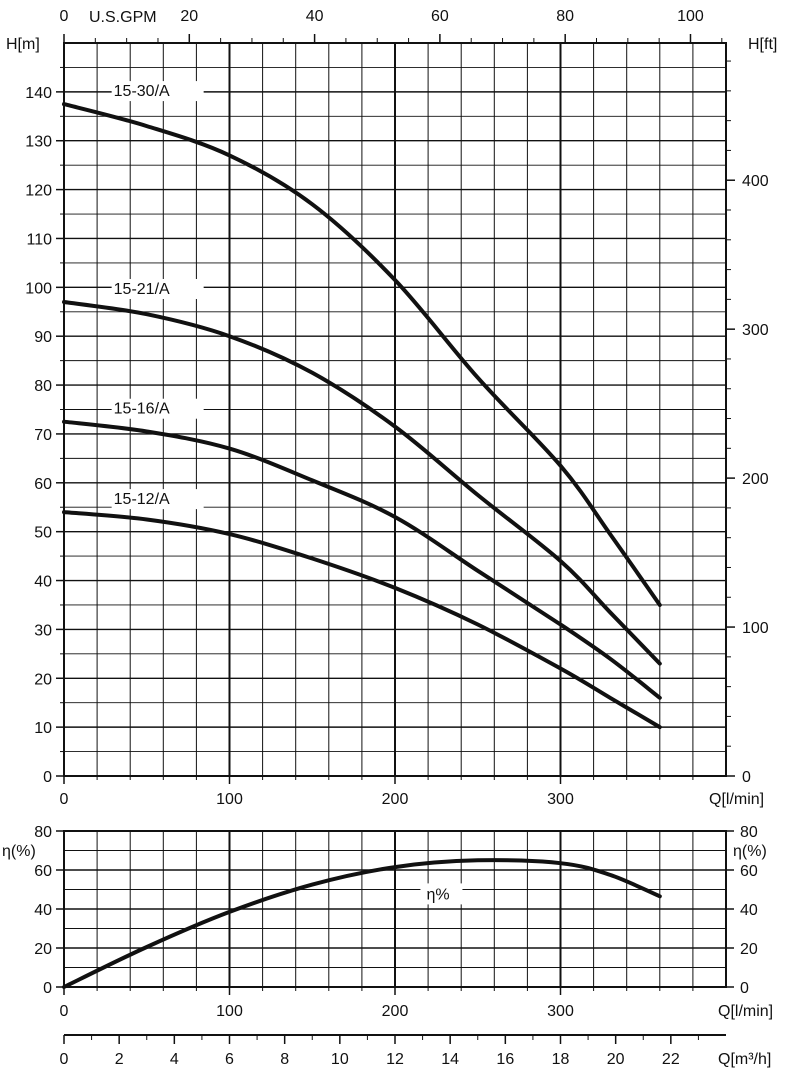 Image resolution: width=800 pixels, height=1081 pixels. What do you see at coordinates (749, 871) in the screenshot?
I see `eff-right-tick-label: 60` at bounding box center [749, 871].